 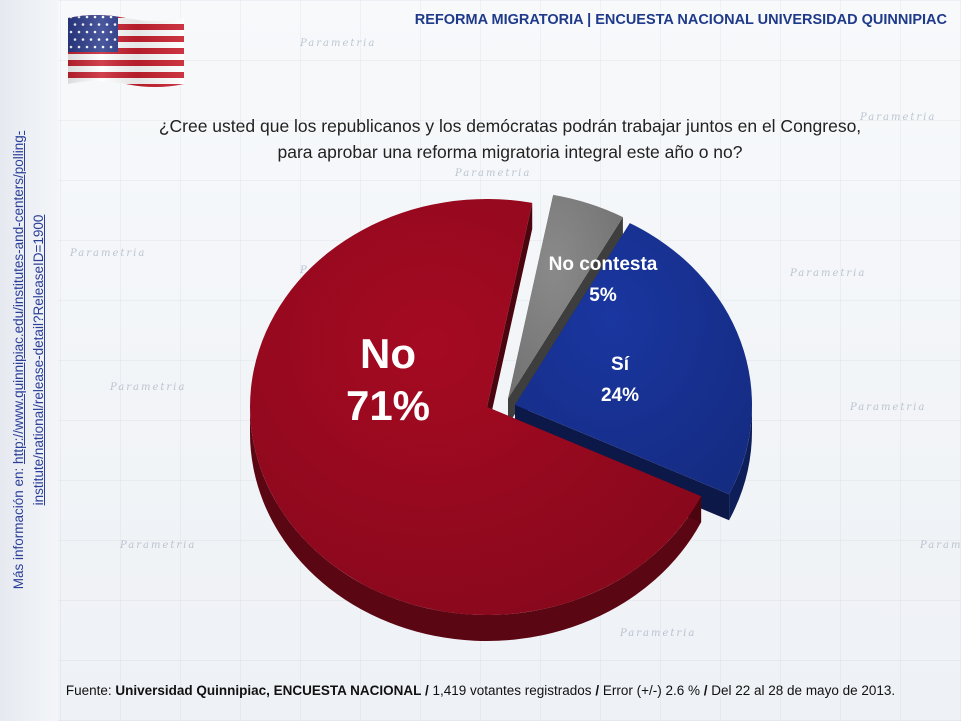 I want to click on pie-side-sí, so click(x=740, y=463).